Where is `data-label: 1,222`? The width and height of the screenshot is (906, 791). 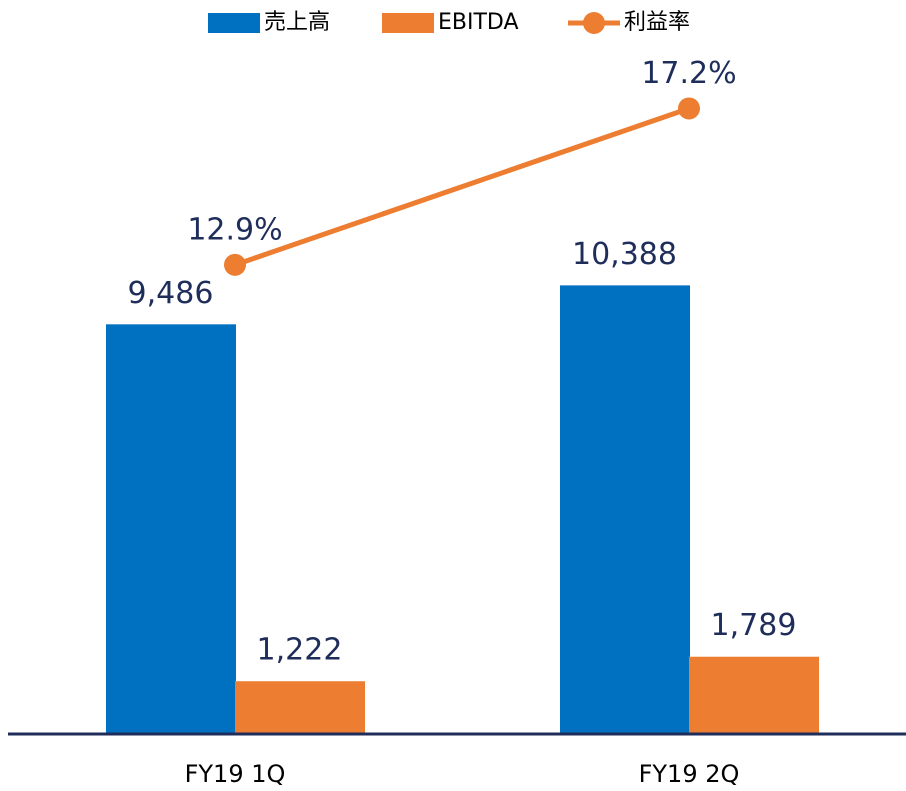
data-label: 1,222 is located at coordinates (300, 650).